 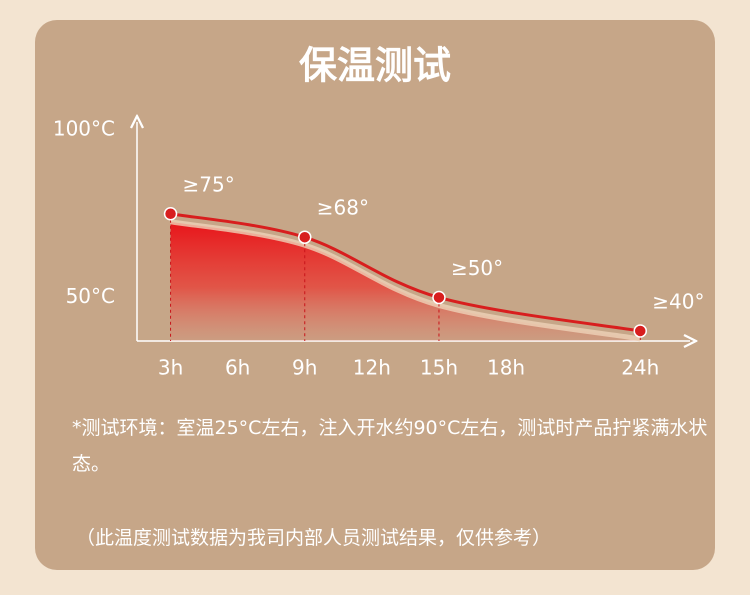 I want to click on area, so click(x=405, y=281).